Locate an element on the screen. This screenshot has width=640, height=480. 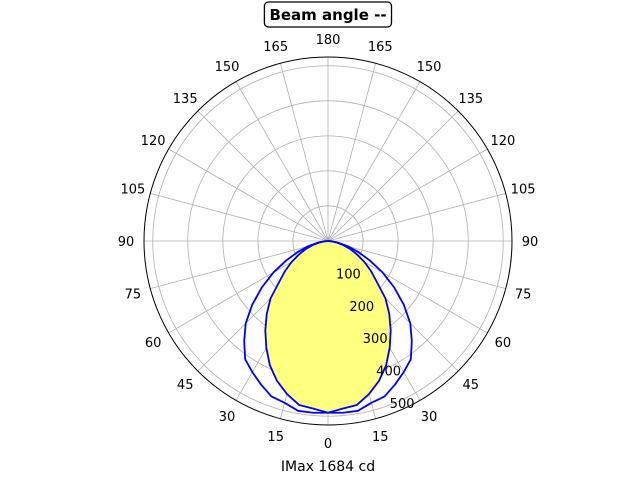
chart-title-box: Beam angle -- is located at coordinates (328, 14).